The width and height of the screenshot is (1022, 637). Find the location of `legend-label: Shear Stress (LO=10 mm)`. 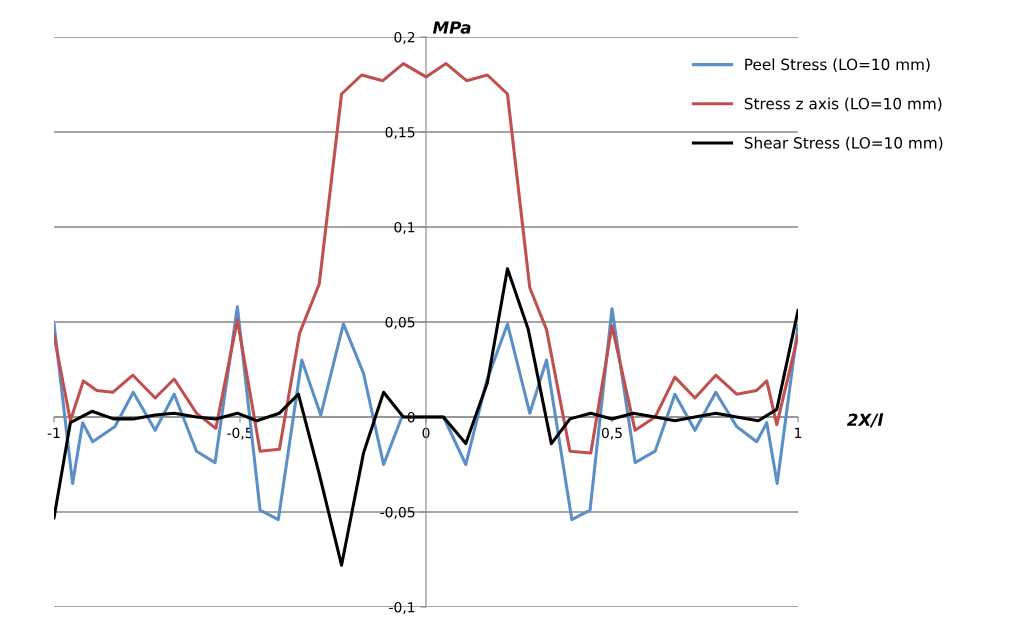

legend-label: Shear Stress (LO=10 mm) is located at coordinates (843, 143).